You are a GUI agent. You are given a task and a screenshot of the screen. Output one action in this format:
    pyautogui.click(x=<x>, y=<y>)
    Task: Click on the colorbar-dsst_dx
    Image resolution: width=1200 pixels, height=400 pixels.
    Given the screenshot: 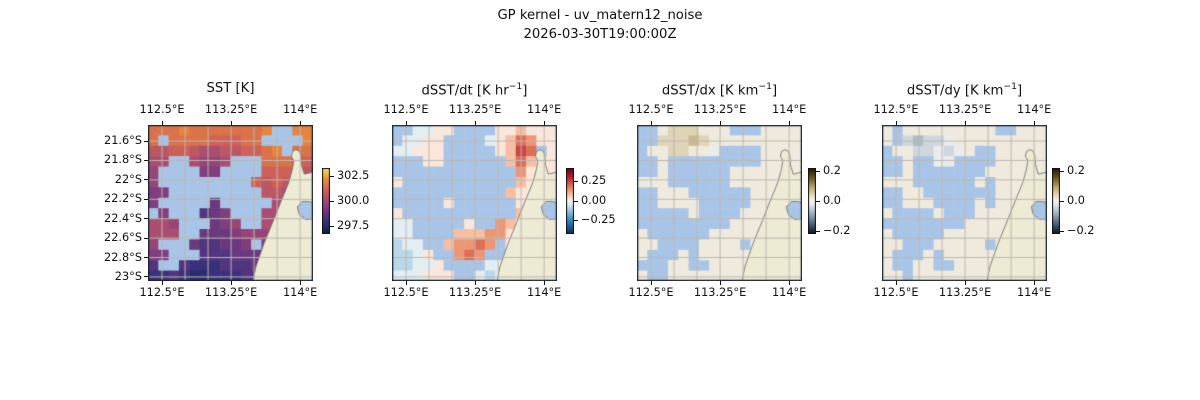 What is the action you would take?
    pyautogui.click(x=812, y=201)
    